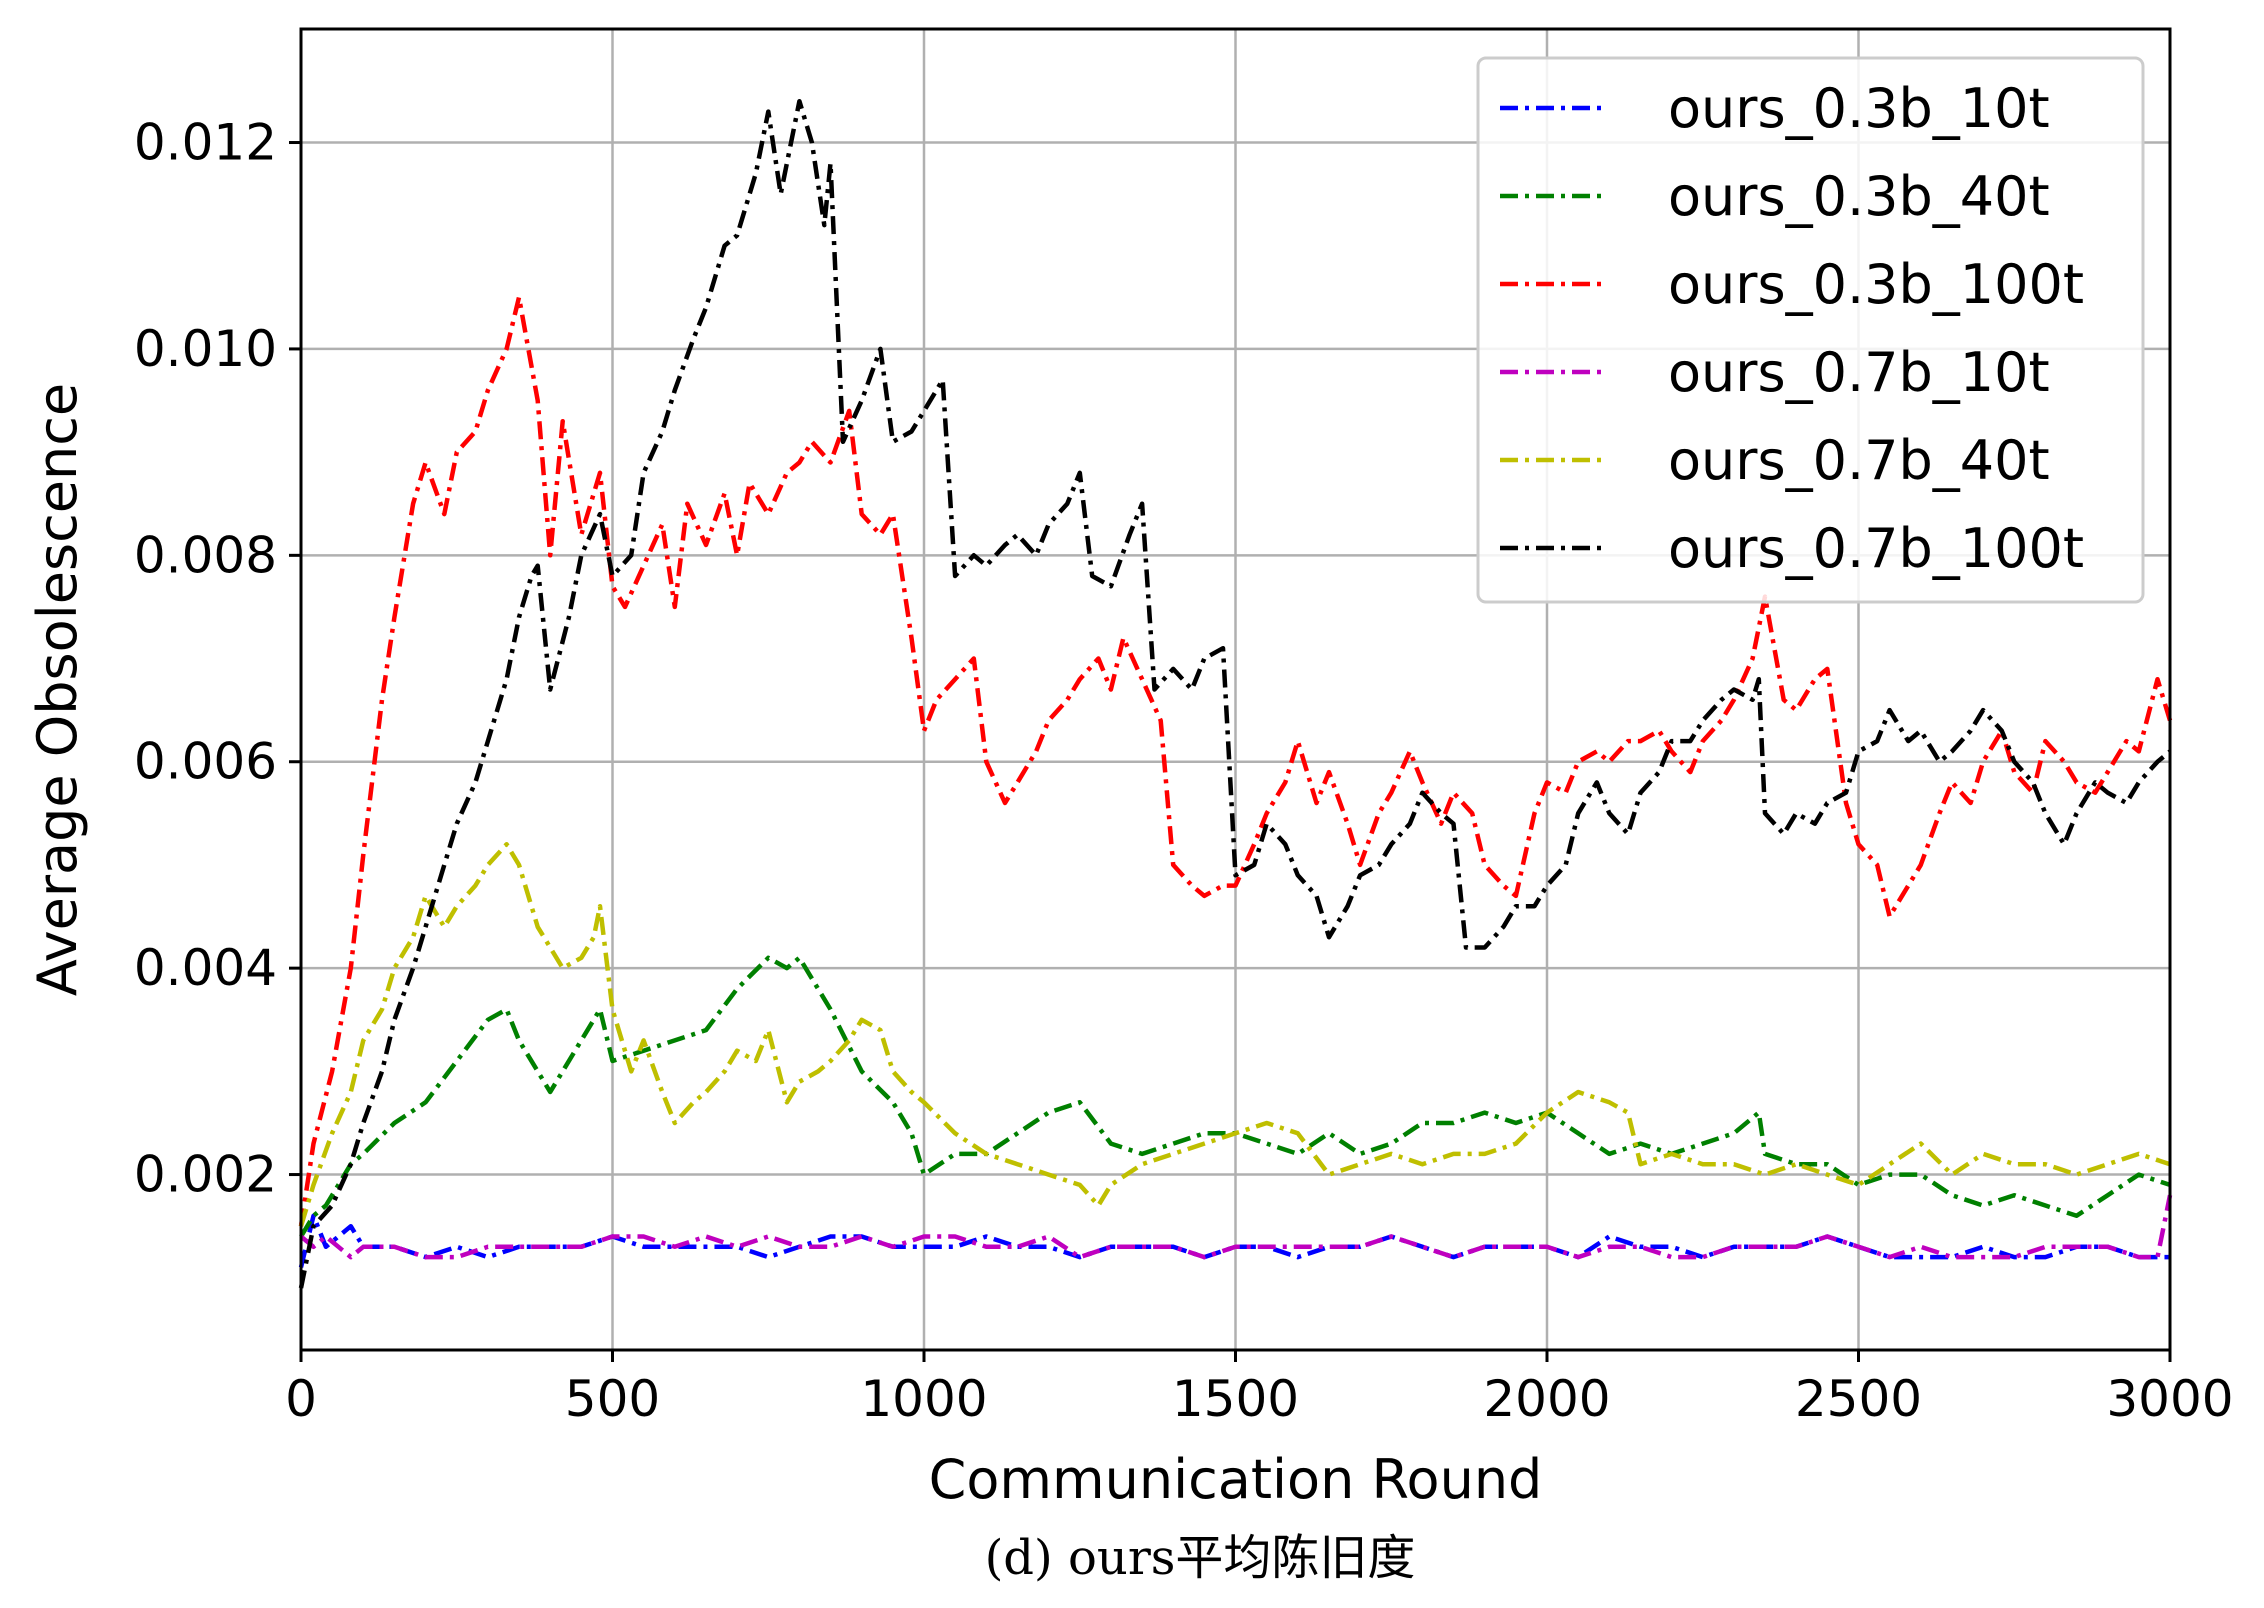 The height and width of the screenshot is (1608, 2264). What do you see at coordinates (205, 555) in the screenshot?
I see `y-tick-label: 0.008` at bounding box center [205, 555].